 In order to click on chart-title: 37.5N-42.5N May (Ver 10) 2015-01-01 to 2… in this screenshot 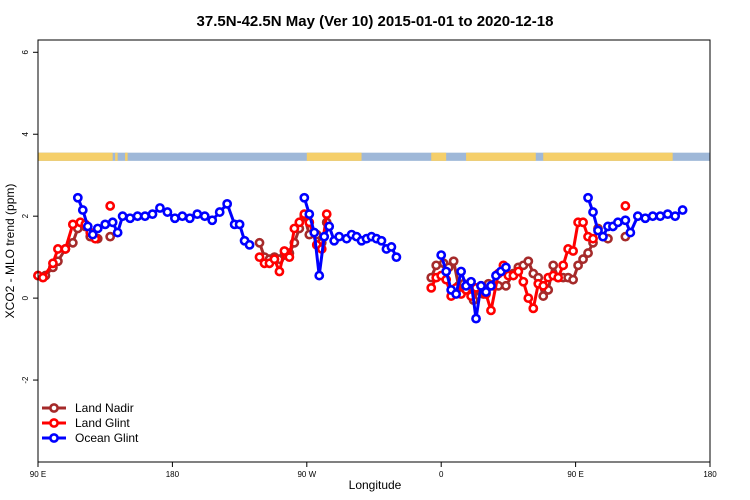, I will do `click(375, 21)`.